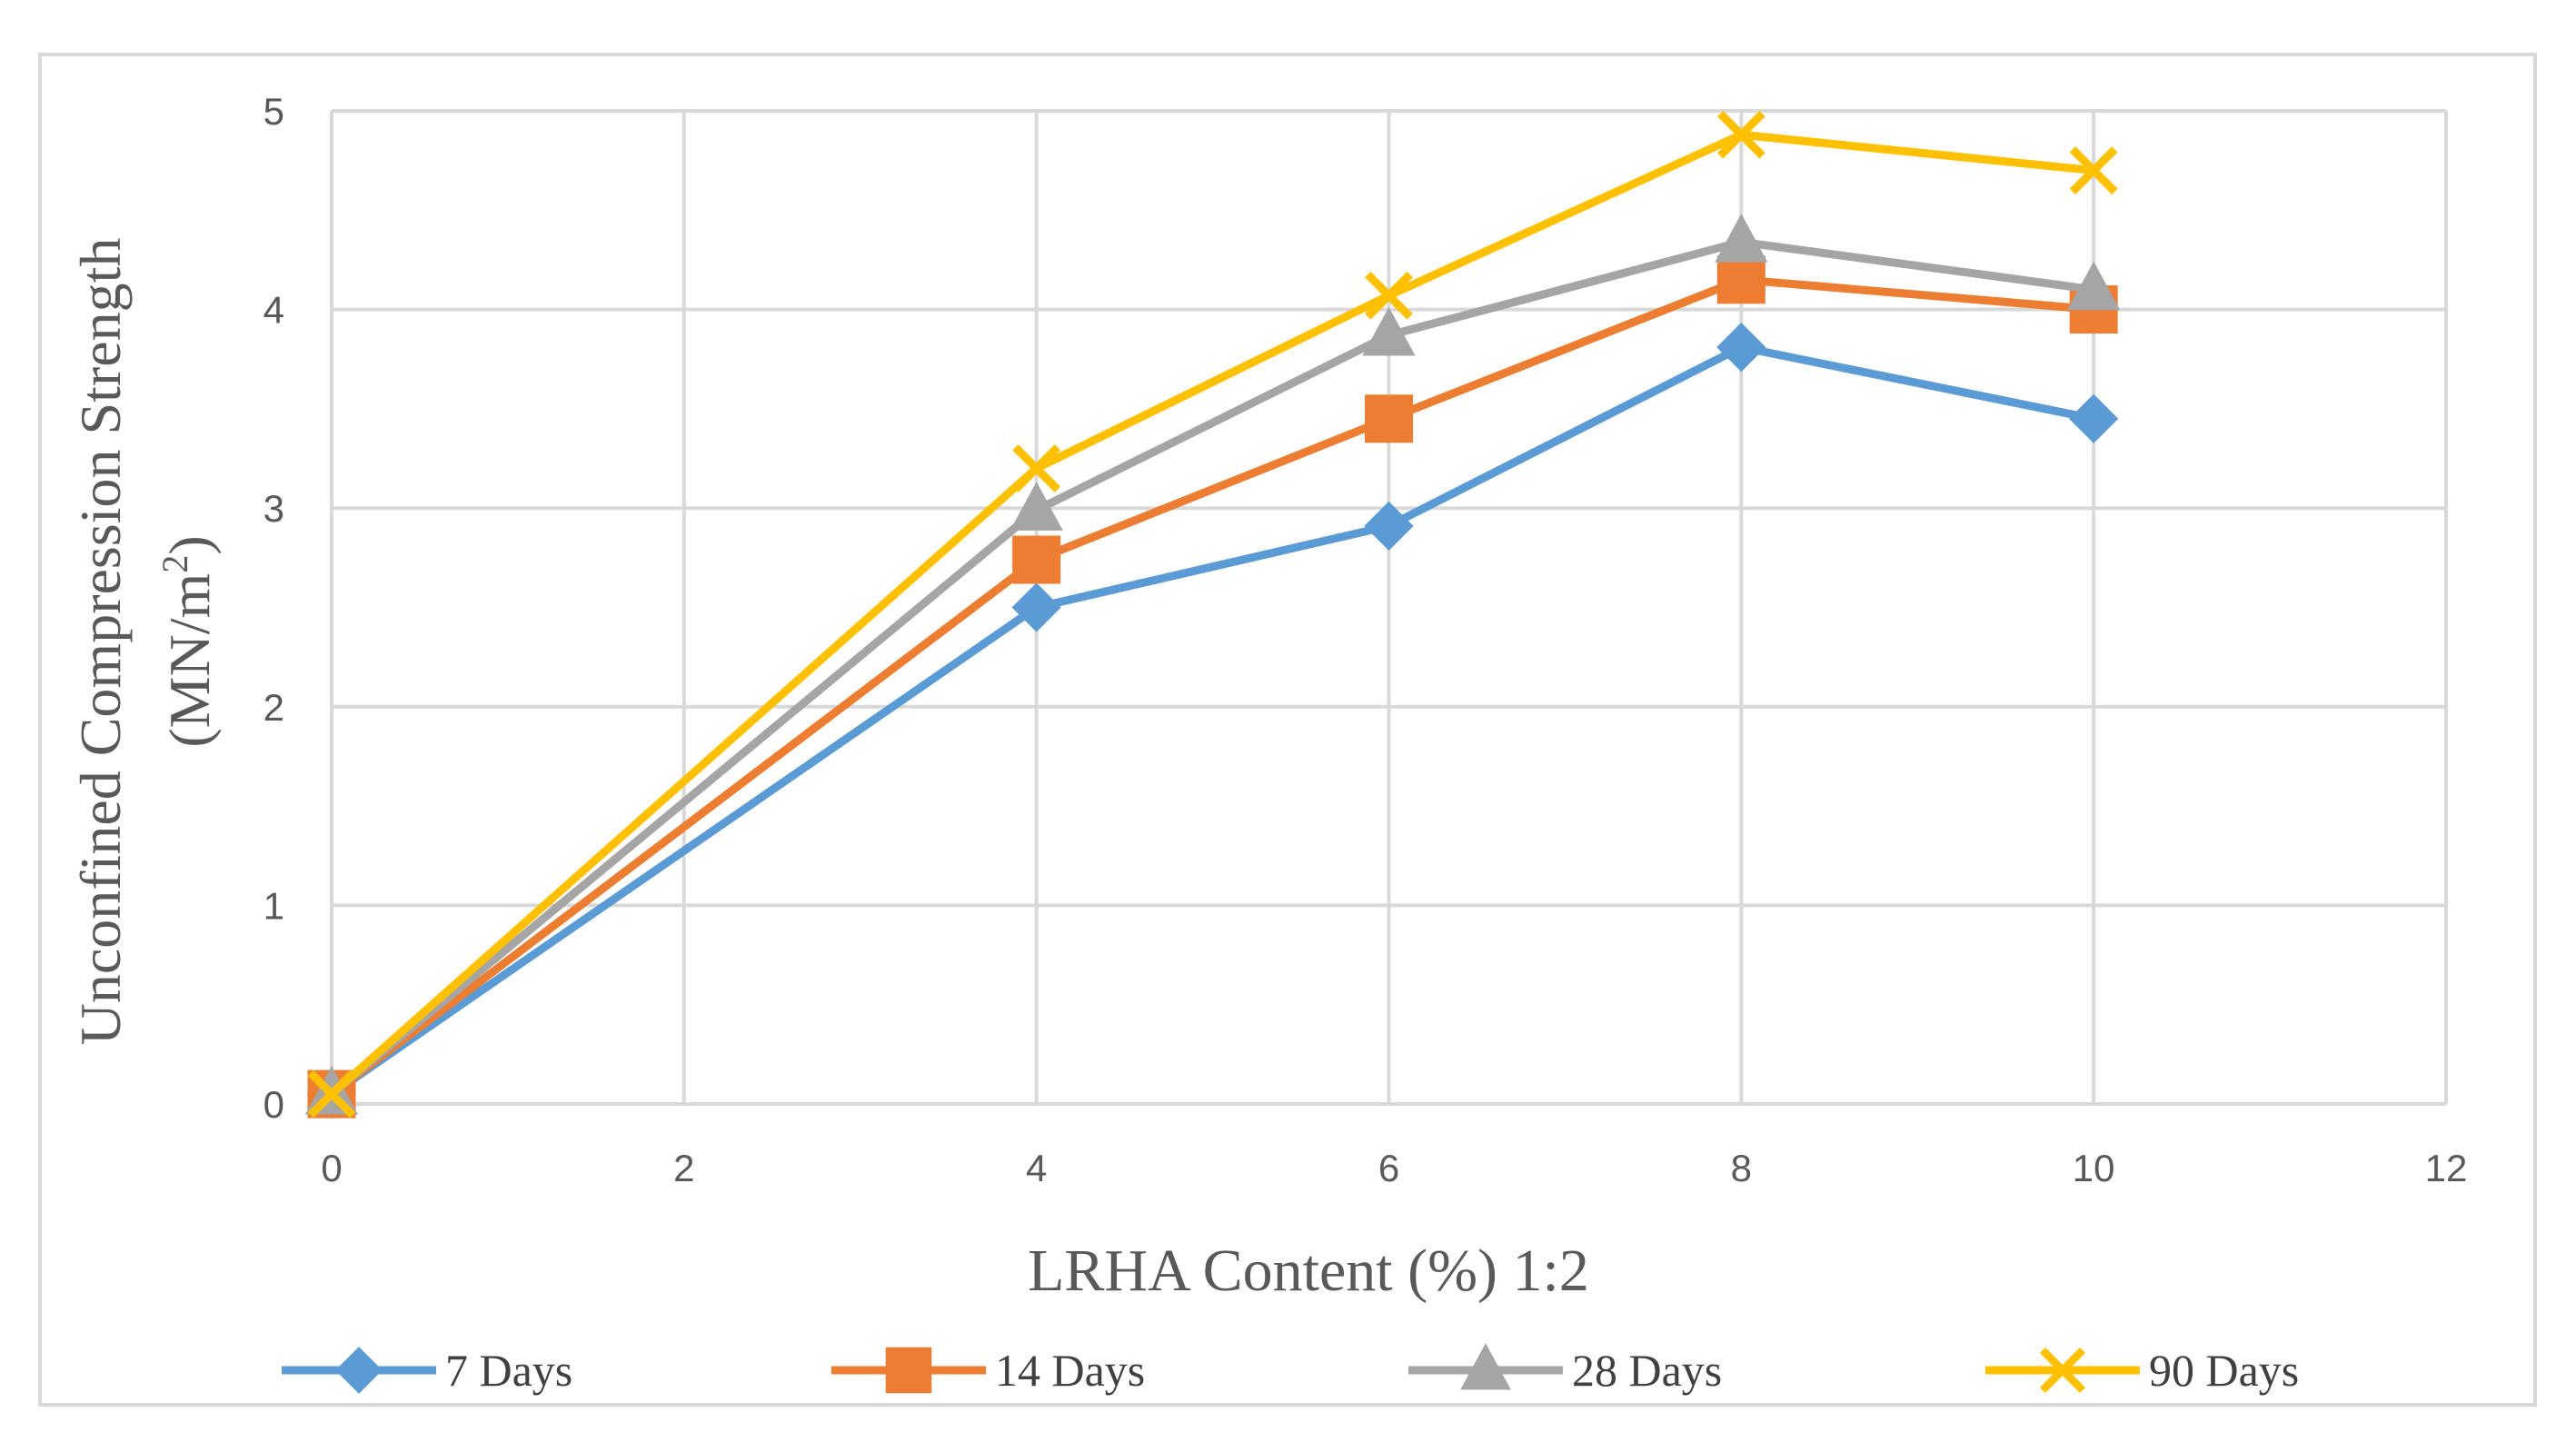 This screenshot has height=1452, width=2576. Describe the element at coordinates (2094, 1168) in the screenshot. I see `x-tick-label-10: 10` at that location.